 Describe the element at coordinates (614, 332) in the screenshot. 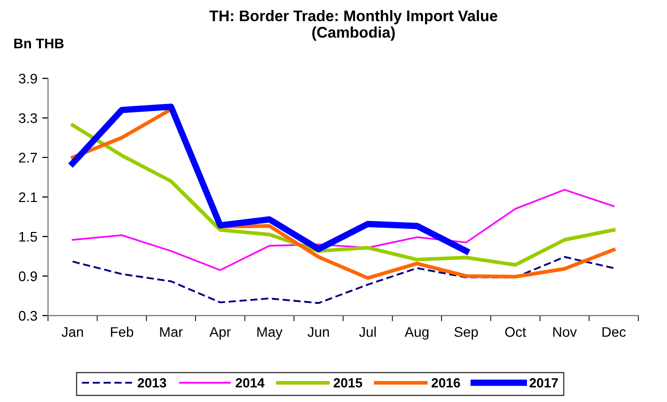

I see `x-tick-label: Dec` at that location.